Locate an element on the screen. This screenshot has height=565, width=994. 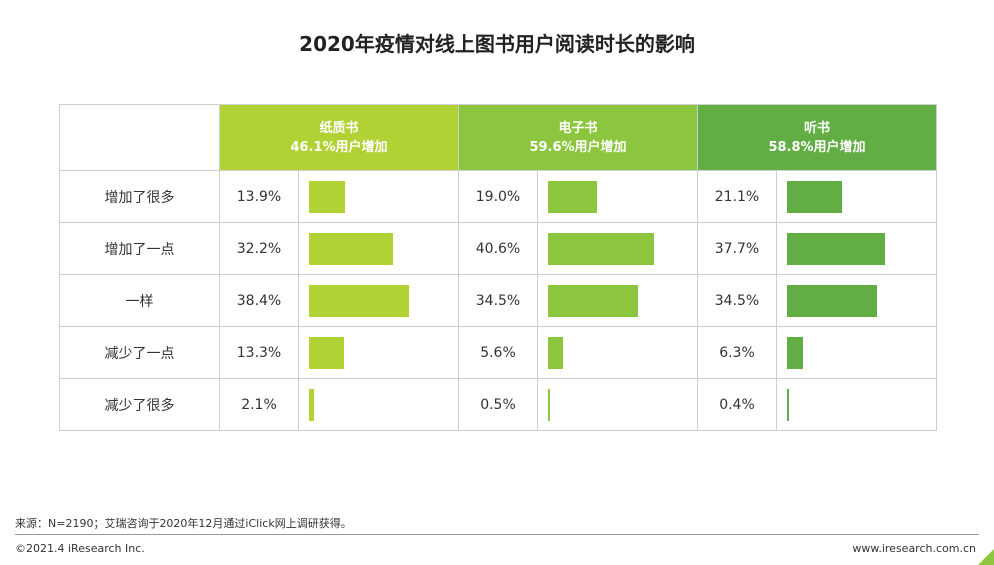
corner-accent-triangle is located at coordinates (986, 557).